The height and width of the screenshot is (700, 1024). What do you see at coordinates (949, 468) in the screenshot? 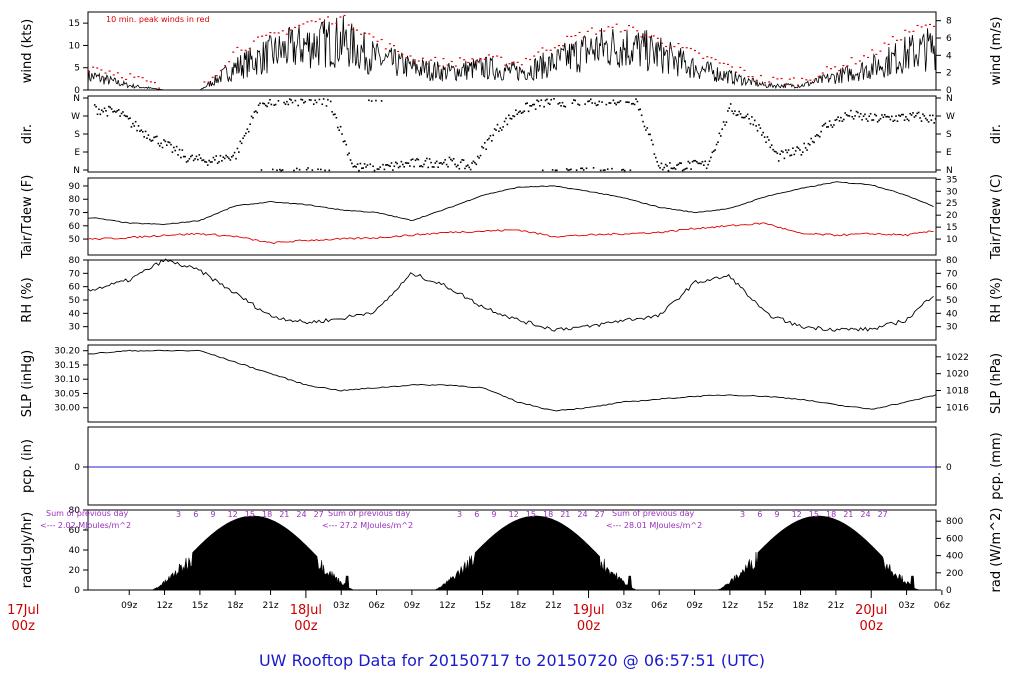
I see `y-tick-label-right: 0` at bounding box center [949, 468].